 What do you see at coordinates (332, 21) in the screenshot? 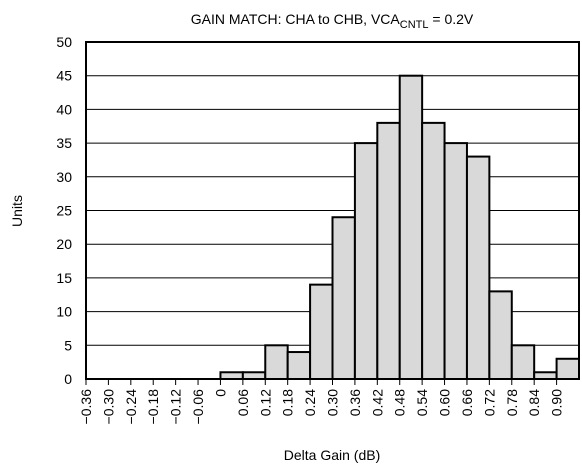
I see `chart-title: GAIN MATCH: CHA to CHB, VCACNTL = 0.2V` at bounding box center [332, 21].